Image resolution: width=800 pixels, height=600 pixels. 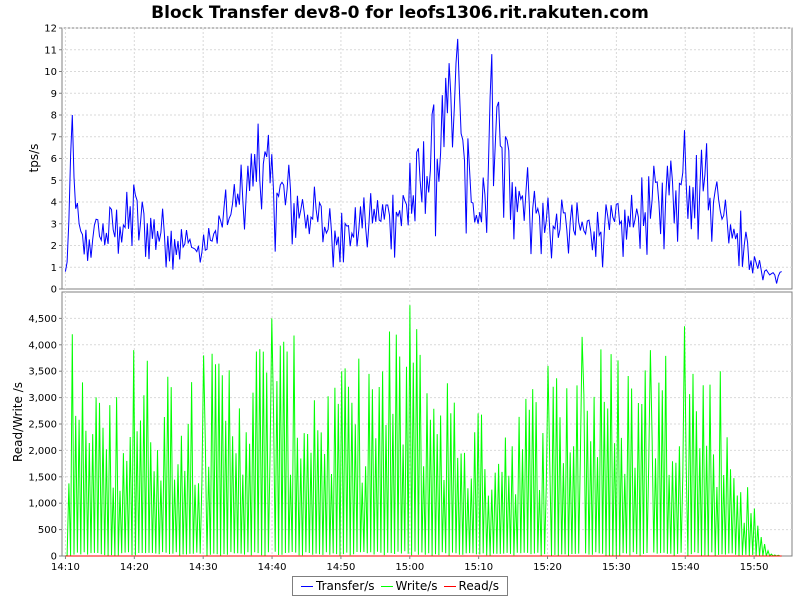 I want to click on legend-label-read: Read/s, so click(x=478, y=586).